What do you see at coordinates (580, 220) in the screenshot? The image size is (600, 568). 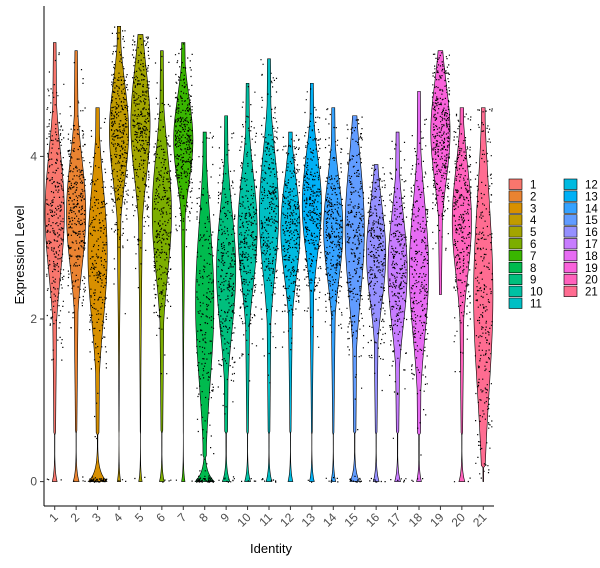 I see `legend-item-15: 15` at bounding box center [580, 220].